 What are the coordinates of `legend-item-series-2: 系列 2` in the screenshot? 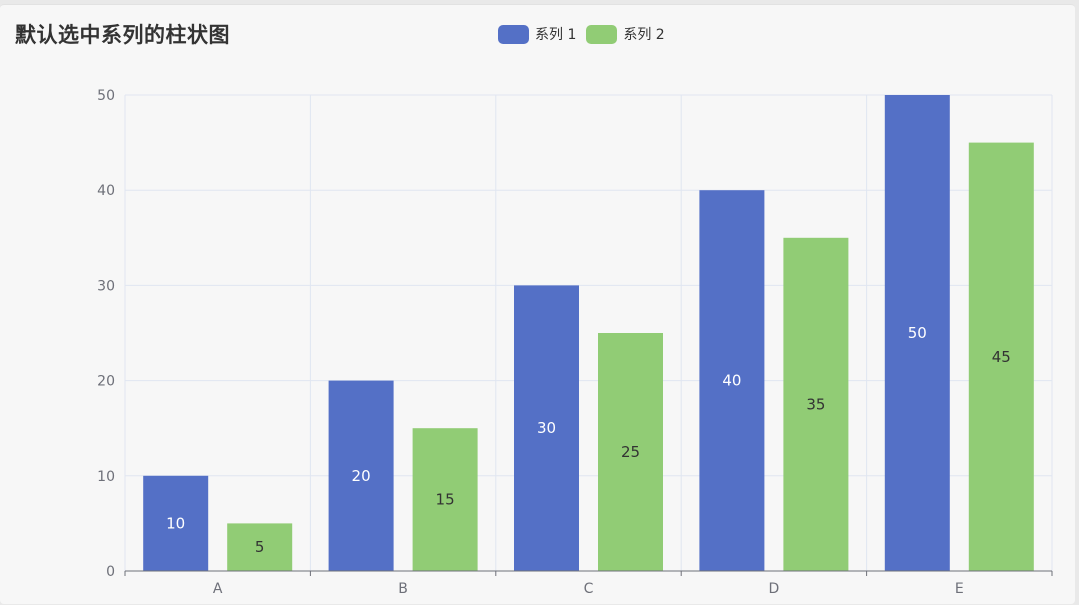 It's located at (625, 34).